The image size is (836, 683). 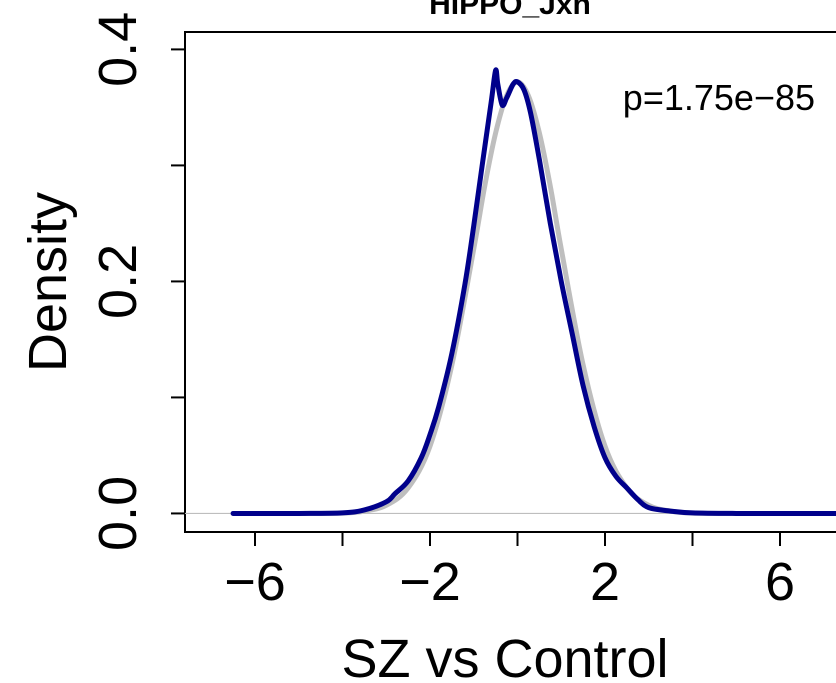 I want to click on y-tick-label: 0.2, so click(x=118, y=281).